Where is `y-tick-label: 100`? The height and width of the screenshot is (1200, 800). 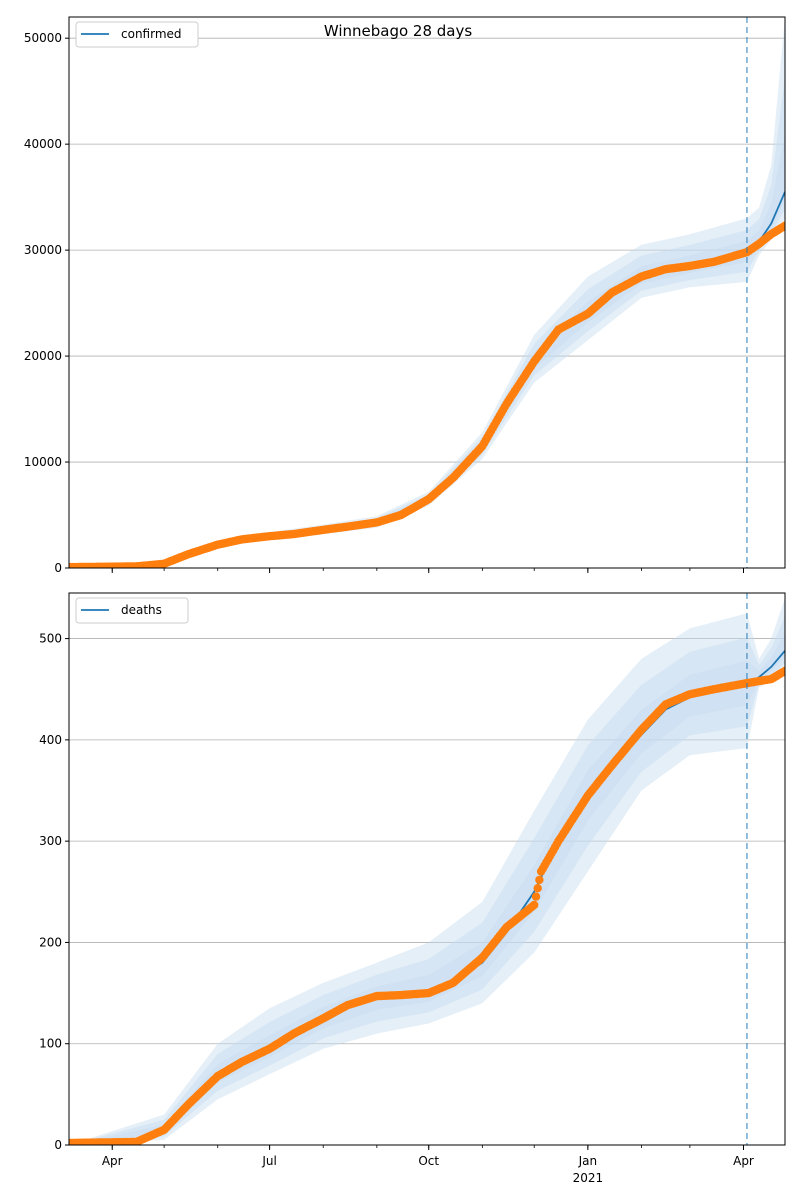
y-tick-label: 100 is located at coordinates (50, 1044).